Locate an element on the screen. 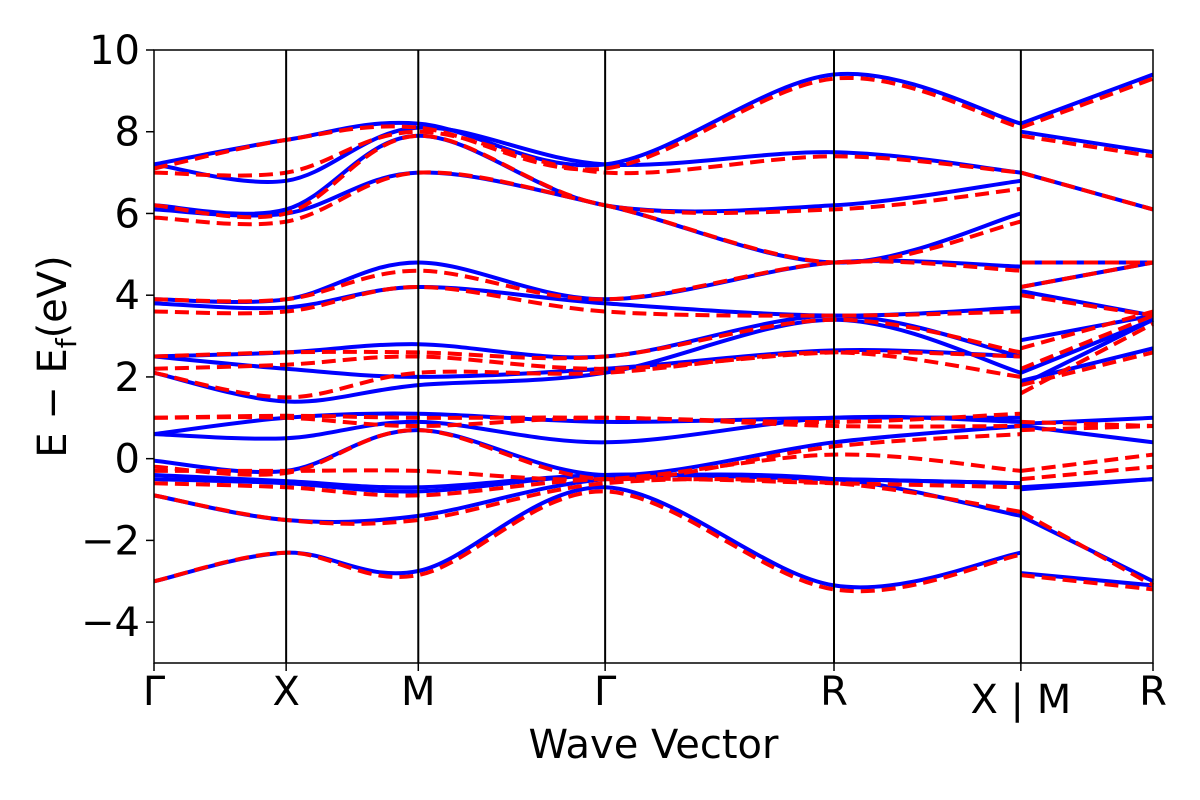 The height and width of the screenshot is (800, 1200). y-tick-label: 6 is located at coordinates (127, 214).